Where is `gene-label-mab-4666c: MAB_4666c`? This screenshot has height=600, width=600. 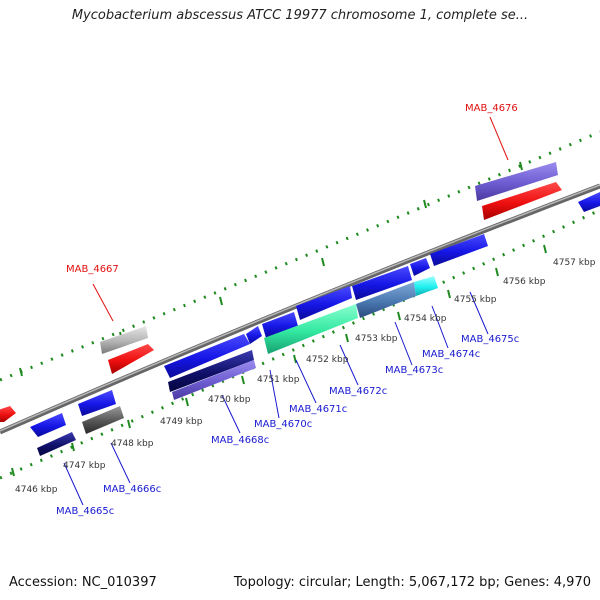
gene-label-mab-4666c: MAB_4666c is located at coordinates (132, 489).